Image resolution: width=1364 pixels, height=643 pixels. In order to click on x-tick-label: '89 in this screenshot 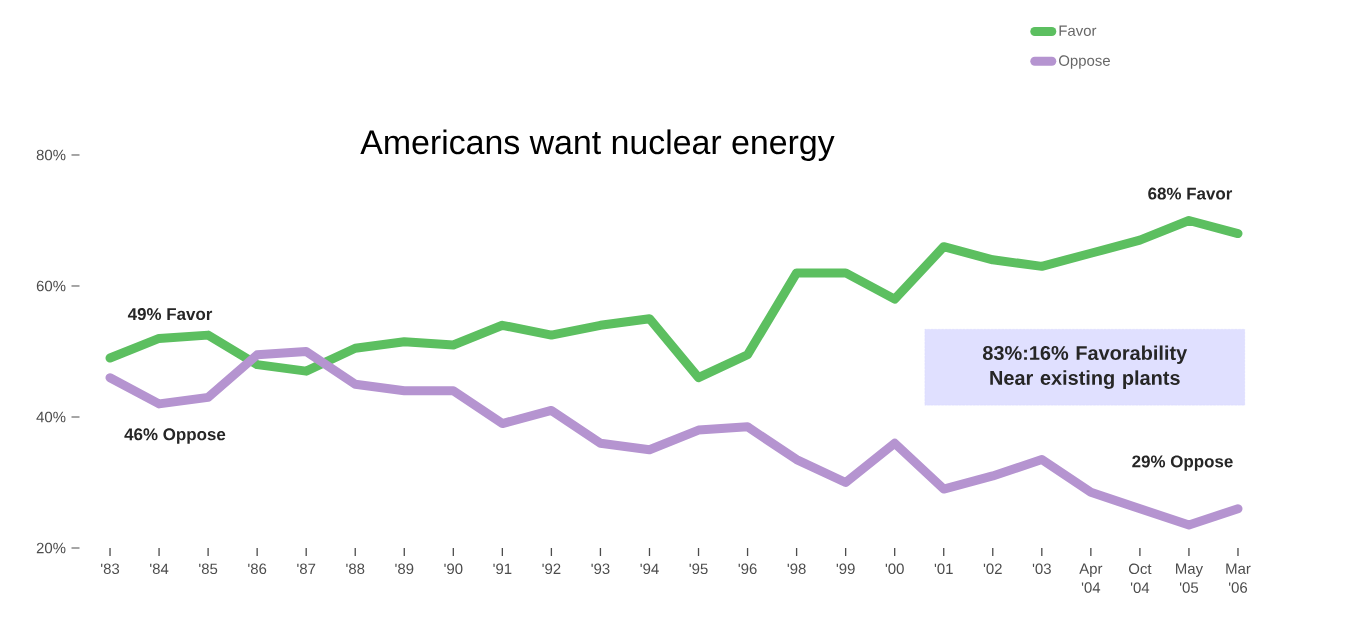, I will do `click(404, 569)`.